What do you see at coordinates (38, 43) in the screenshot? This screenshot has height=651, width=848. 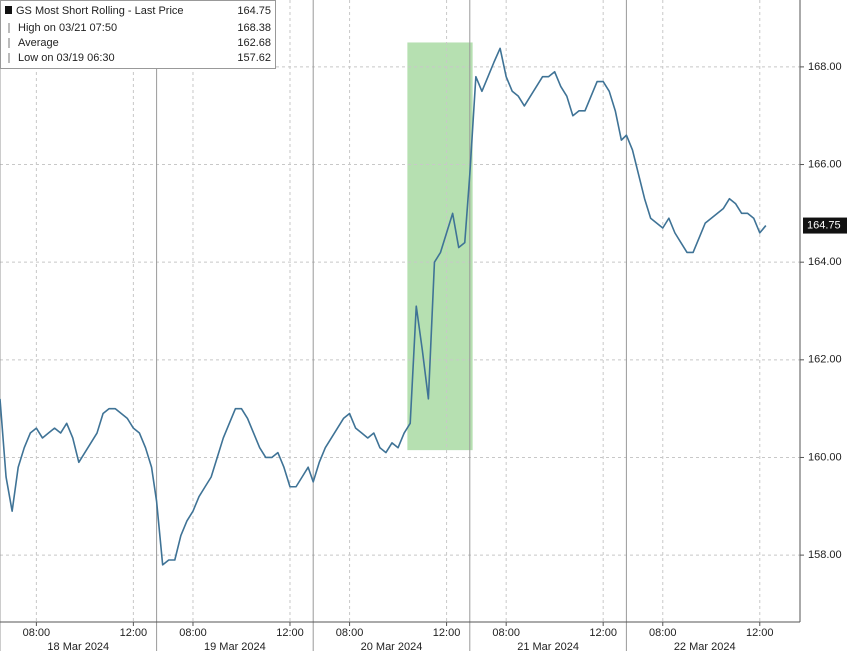 I see `legend-label: Average` at bounding box center [38, 43].